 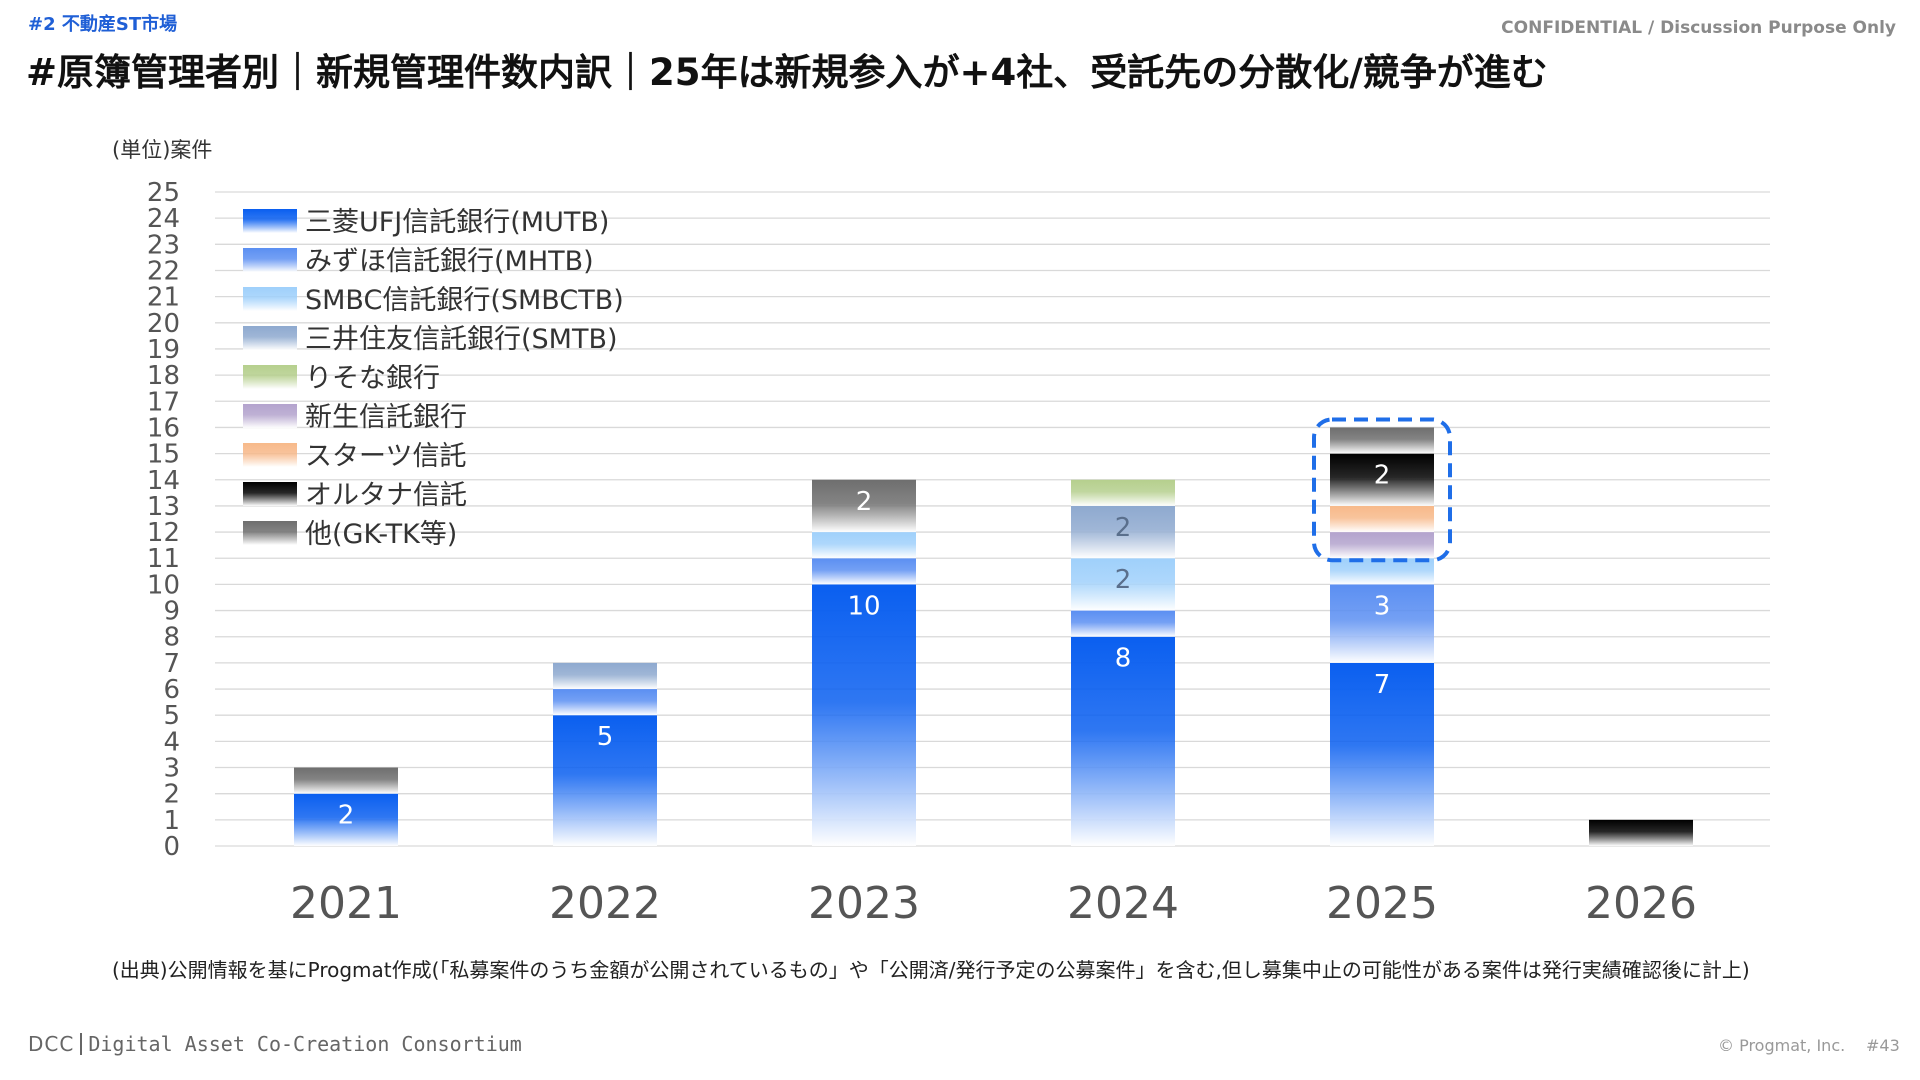 I want to click on bar-2022-mhtb, so click(x=605, y=702).